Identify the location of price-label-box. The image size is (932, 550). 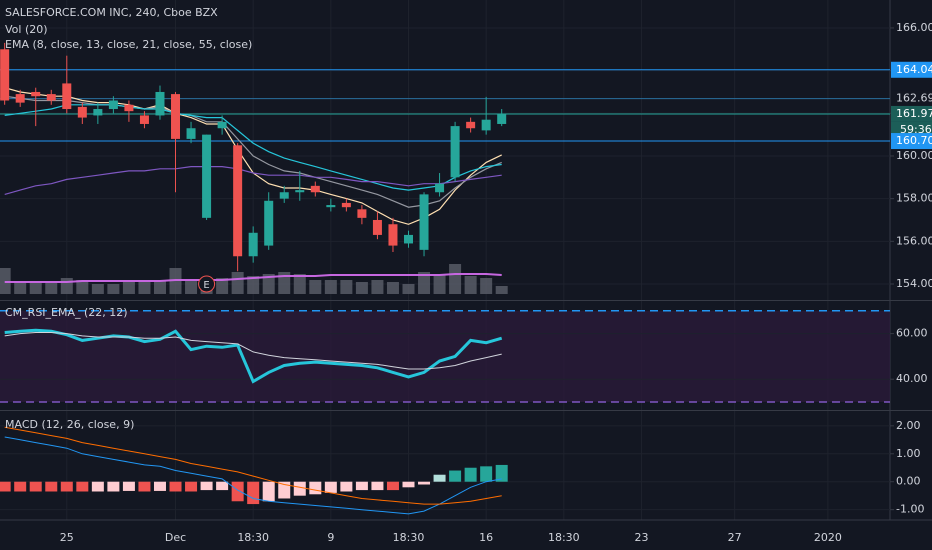
(911, 98).